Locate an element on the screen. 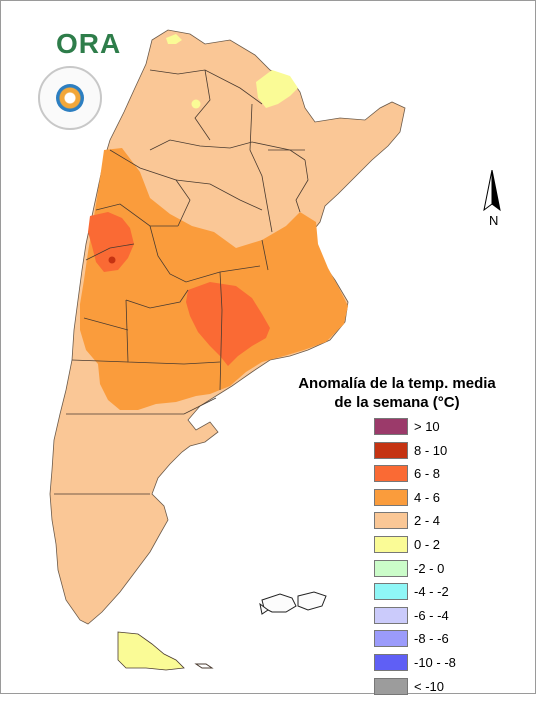 This screenshot has width=538, height=701. legend-label: 4 - 6 is located at coordinates (427, 497).